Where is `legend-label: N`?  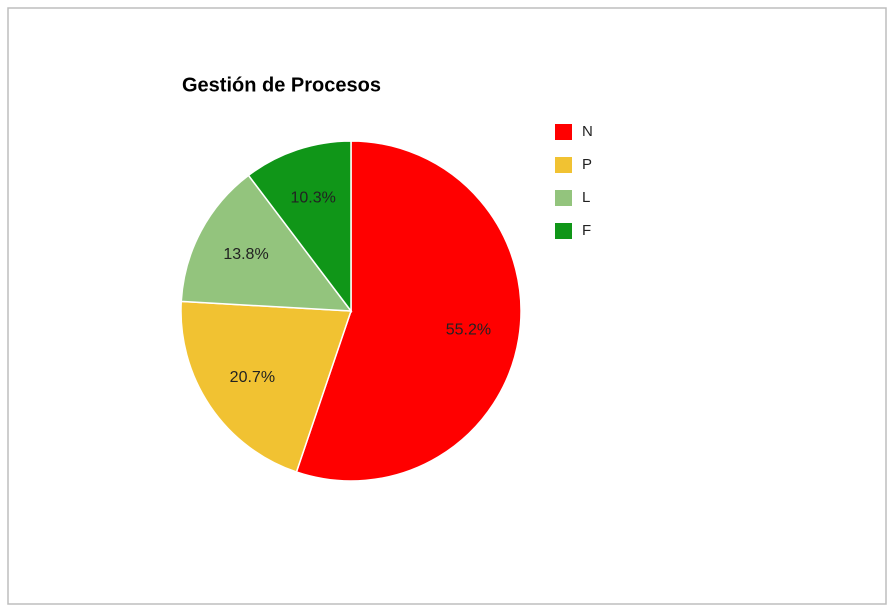 legend-label: N is located at coordinates (587, 131).